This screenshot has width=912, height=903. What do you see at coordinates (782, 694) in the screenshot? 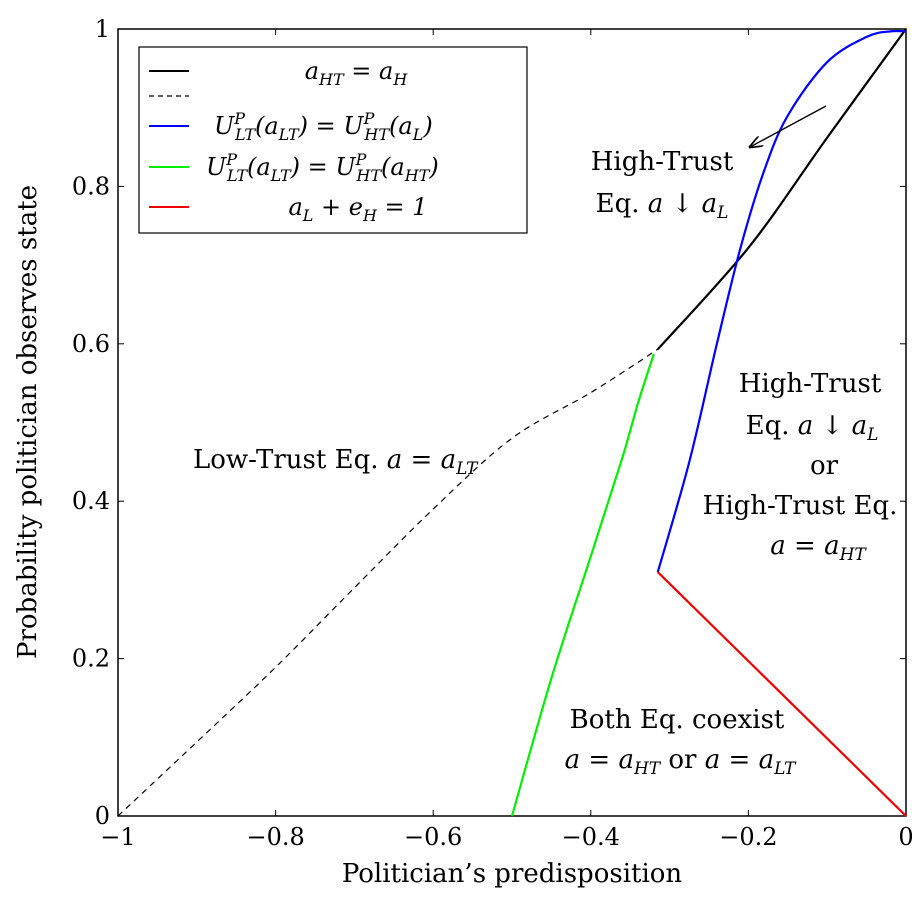
I see `series-red-boundary` at bounding box center [782, 694].